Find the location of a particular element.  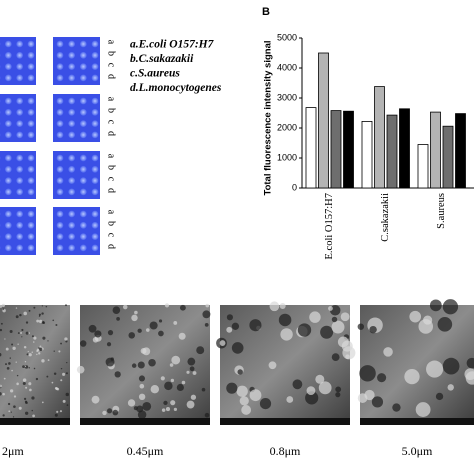

well-label: c is located at coordinates (111, 122).